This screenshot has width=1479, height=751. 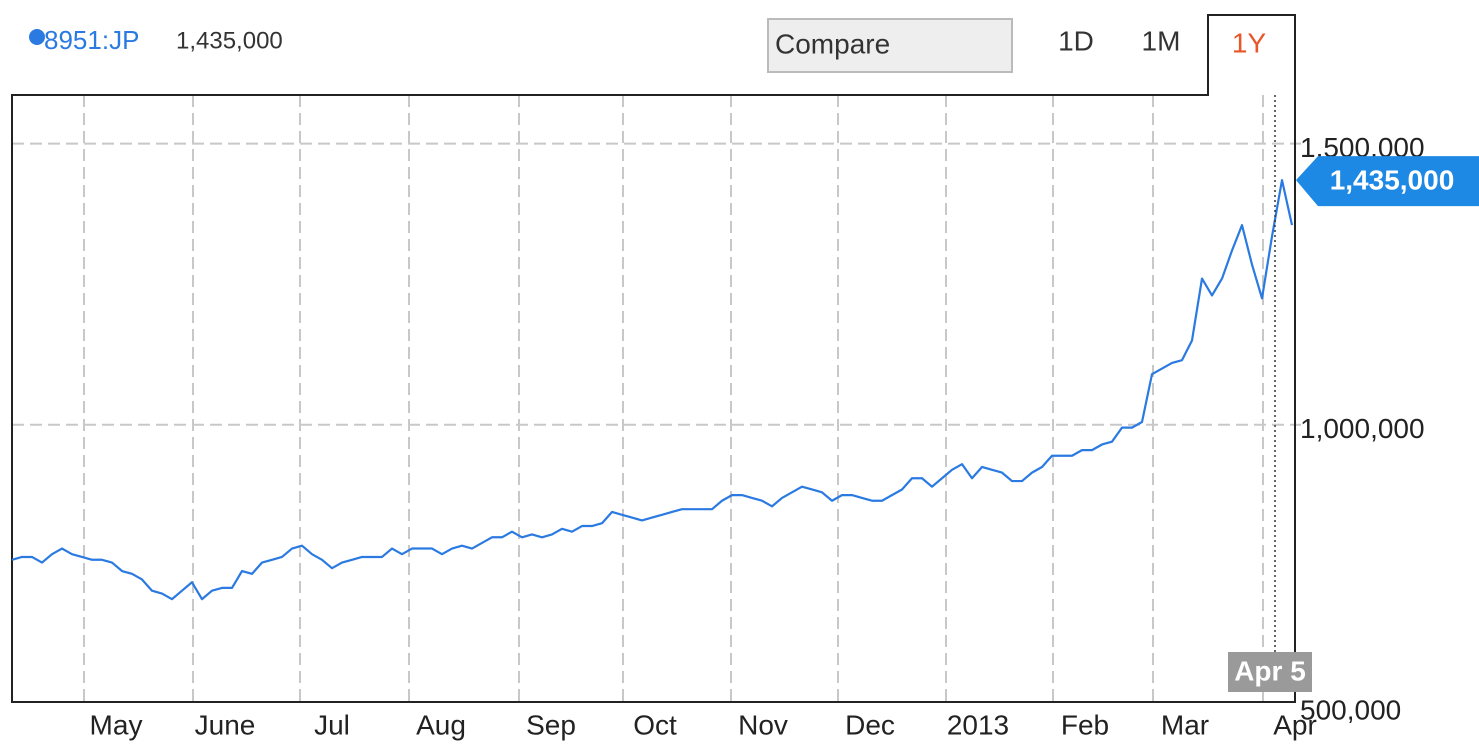 I want to click on range-button: 1D, so click(x=1076, y=40).